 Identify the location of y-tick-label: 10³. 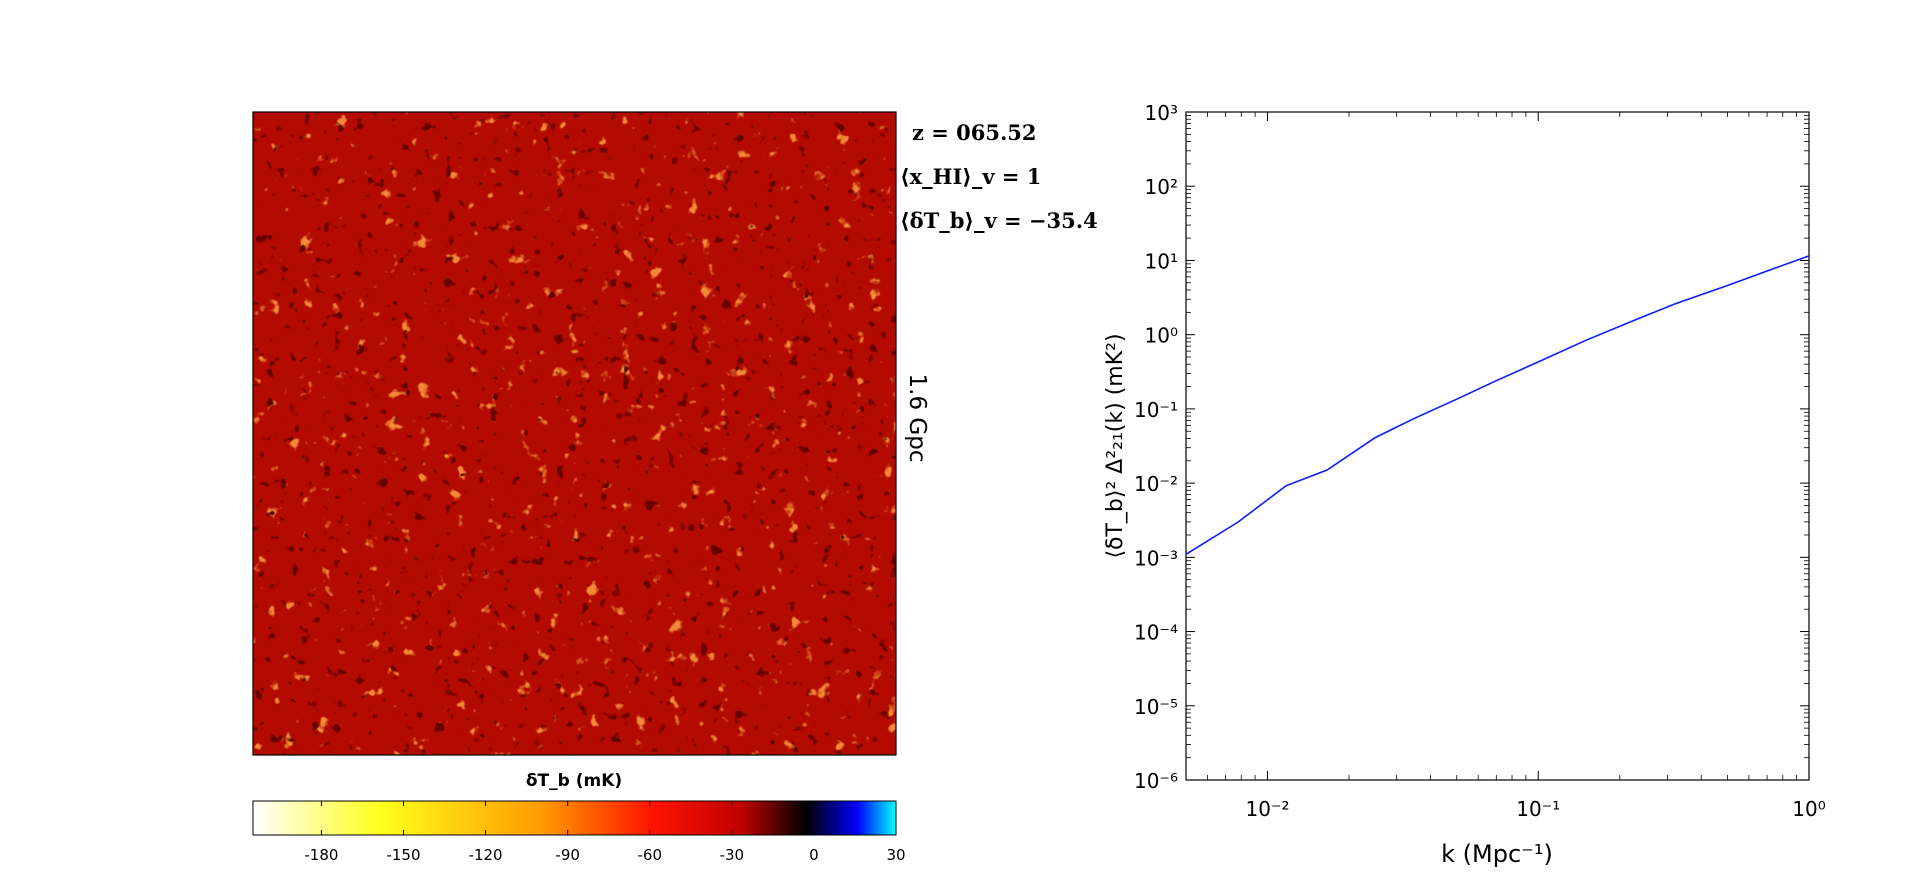
(1161, 113).